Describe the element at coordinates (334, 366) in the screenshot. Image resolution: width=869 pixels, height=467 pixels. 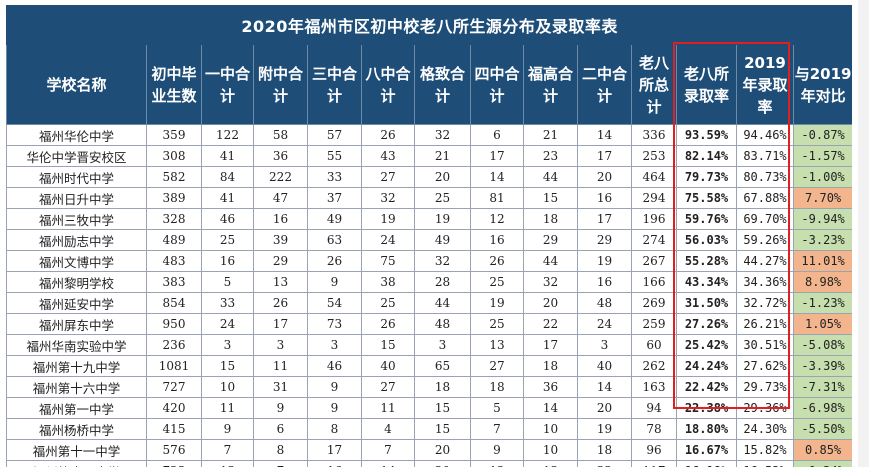
I see `sanzhong-cell: 46` at that location.